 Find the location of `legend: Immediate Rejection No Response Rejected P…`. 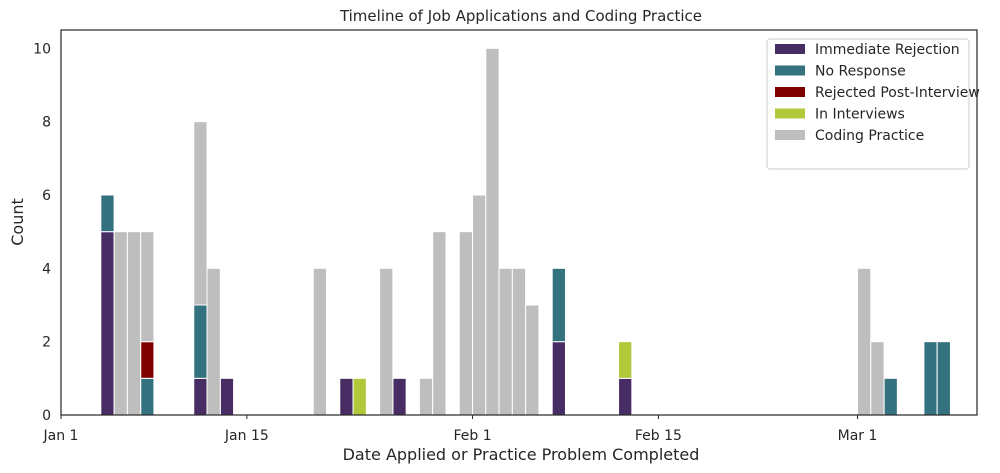

legend: Immediate Rejection No Response Rejected P… is located at coordinates (873, 104).